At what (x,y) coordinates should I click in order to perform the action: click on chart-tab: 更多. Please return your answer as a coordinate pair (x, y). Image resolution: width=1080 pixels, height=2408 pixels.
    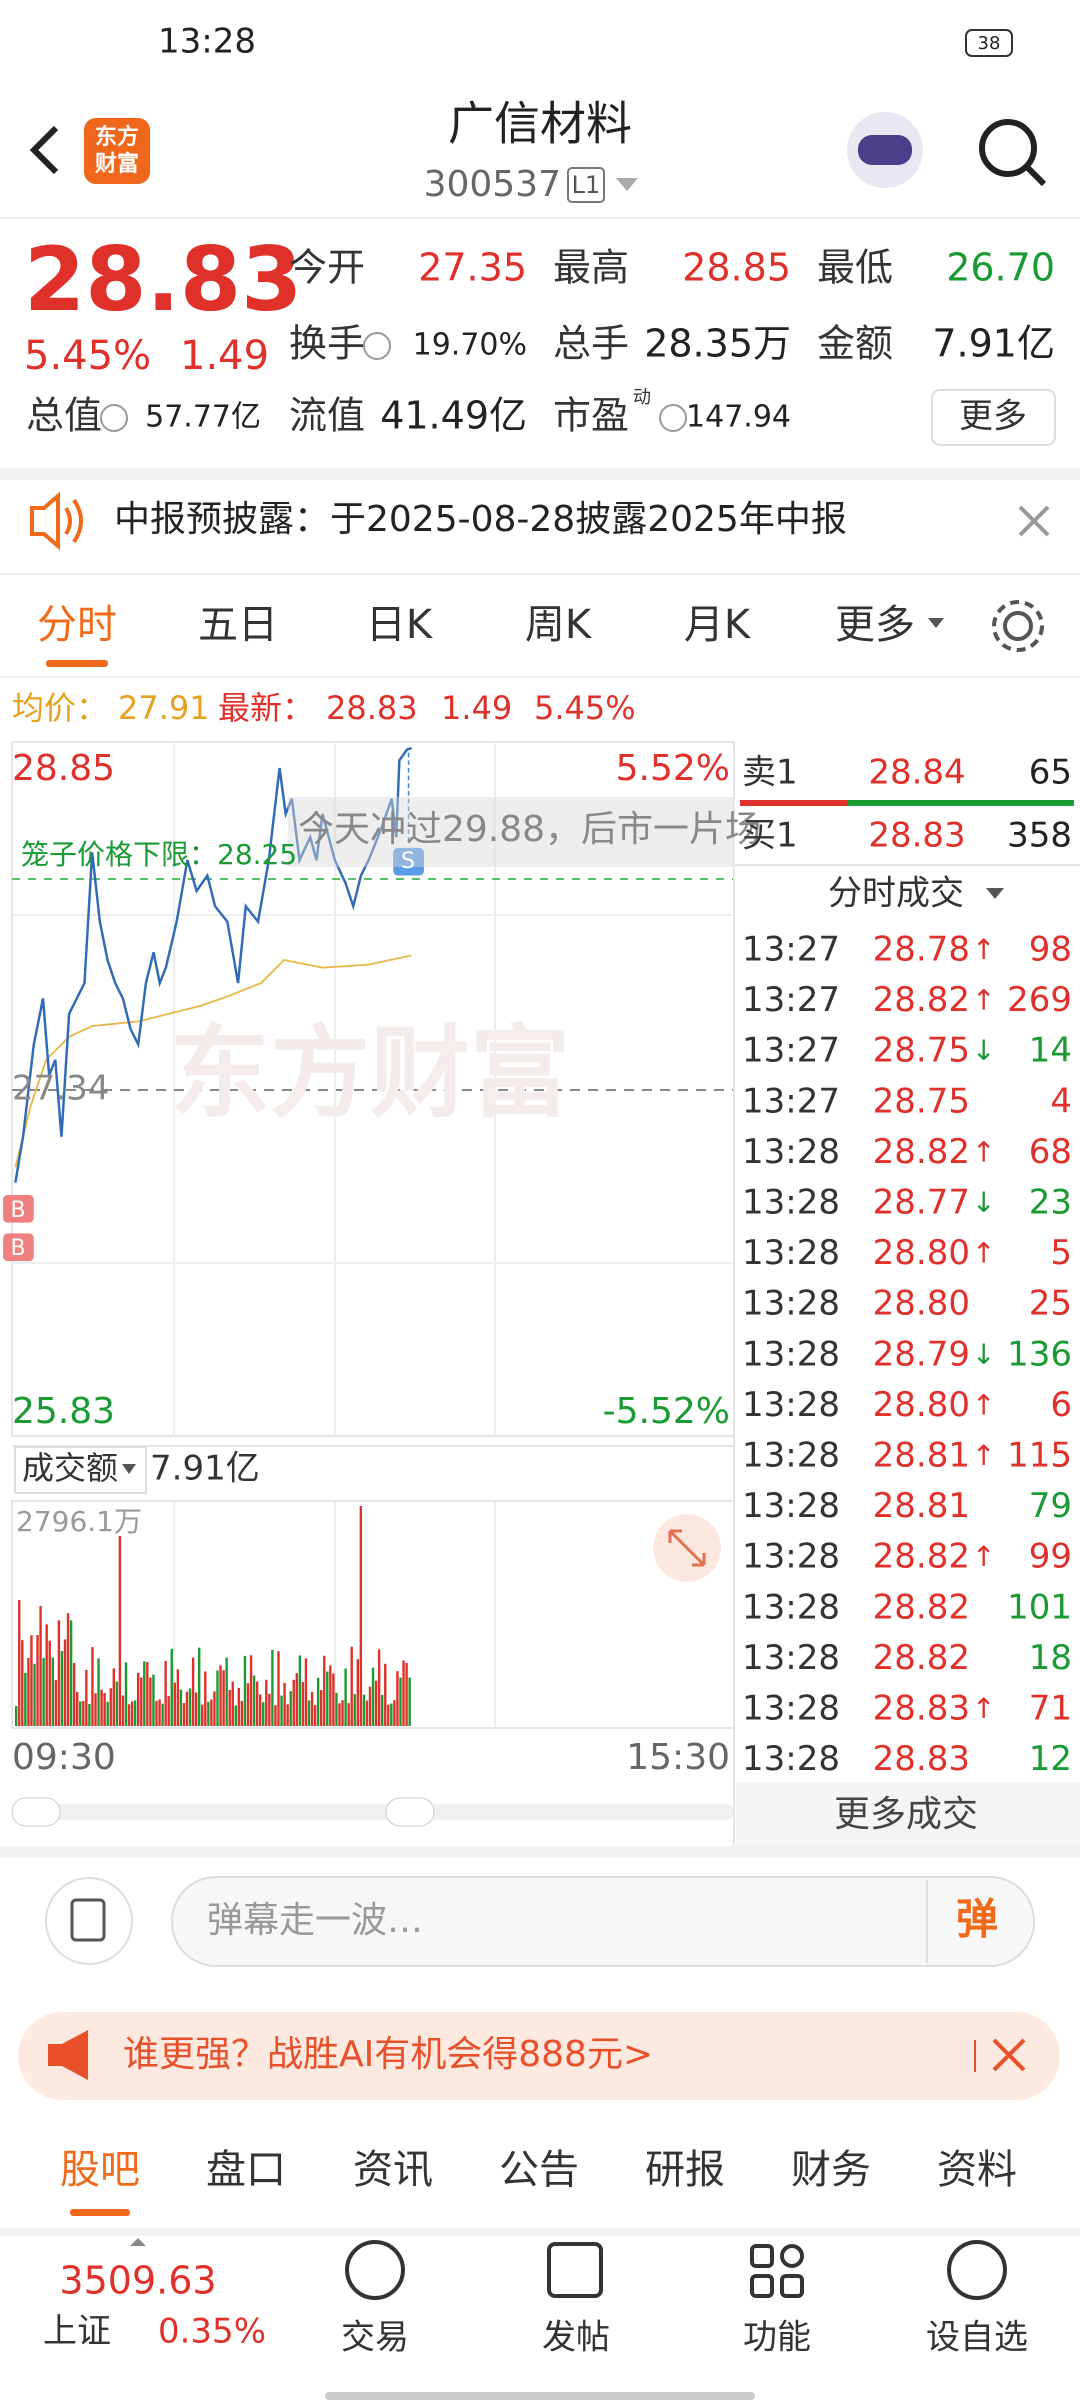
    Looking at the image, I should click on (875, 625).